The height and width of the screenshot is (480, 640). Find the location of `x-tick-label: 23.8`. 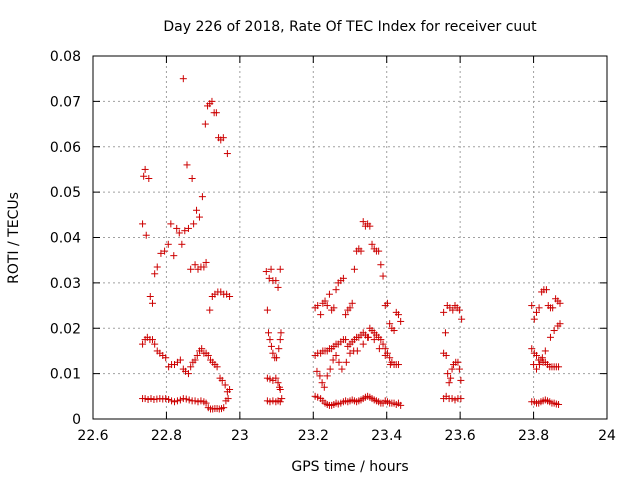

x-tick-label: 23.8 is located at coordinates (533, 436).